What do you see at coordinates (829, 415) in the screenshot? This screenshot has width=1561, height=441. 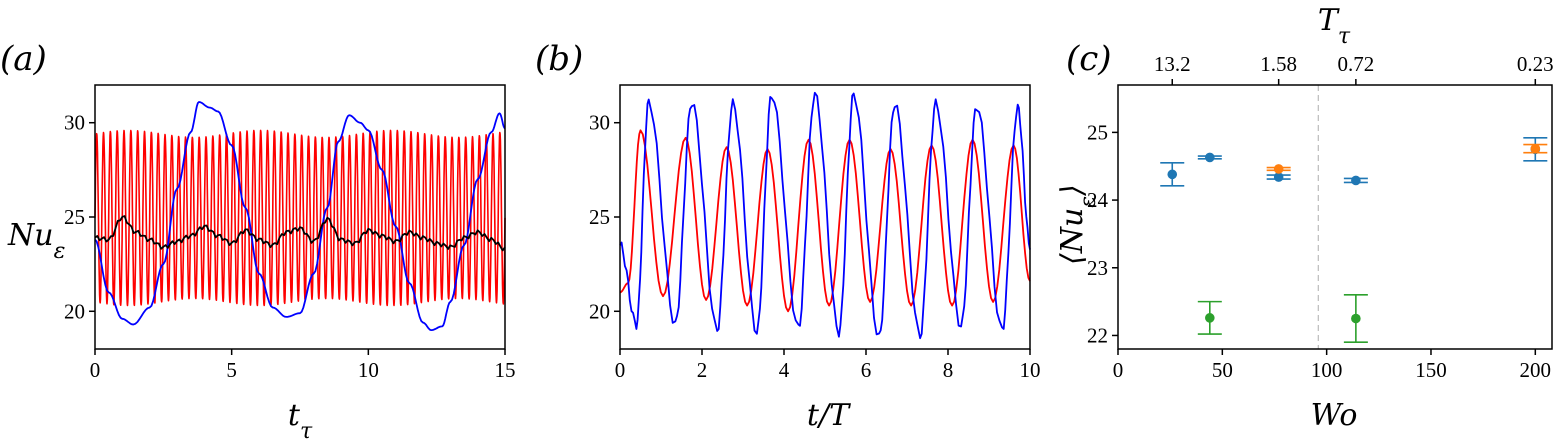 I see `panel-b-xlabel: t/T` at bounding box center [829, 415].